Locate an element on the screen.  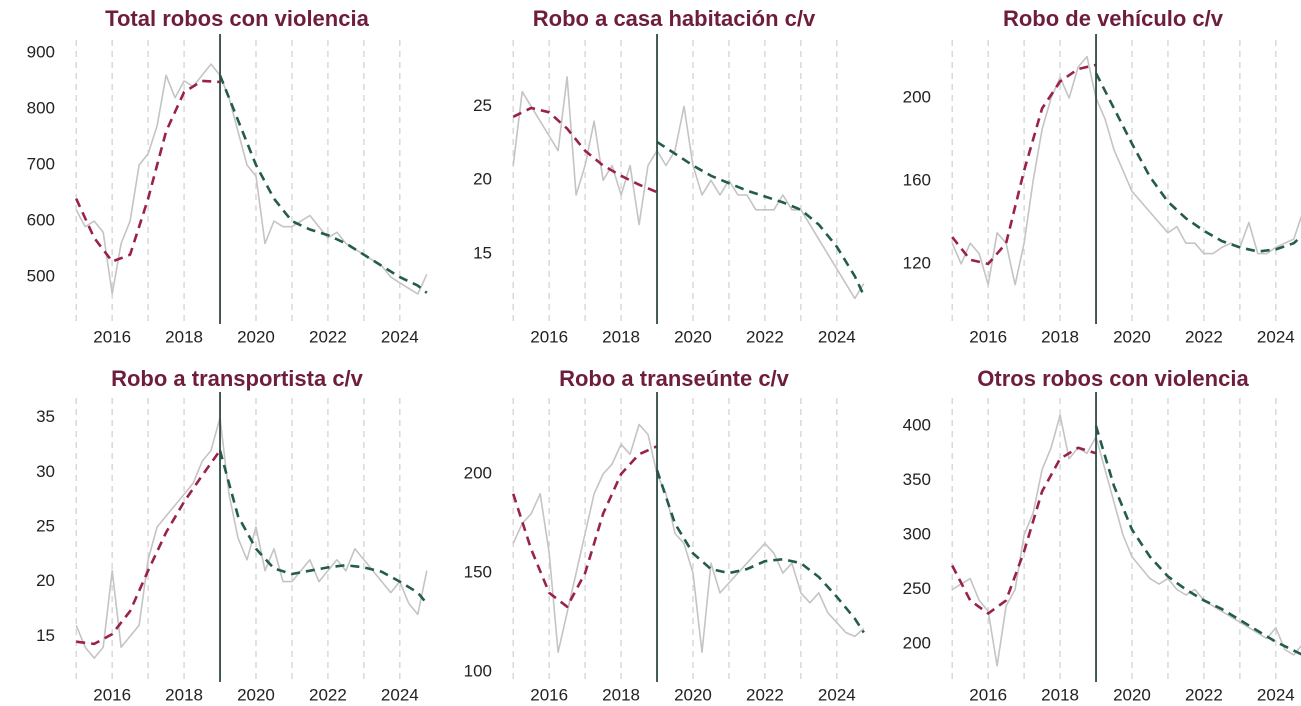
y-tick-label: 400 is located at coordinates (917, 424).